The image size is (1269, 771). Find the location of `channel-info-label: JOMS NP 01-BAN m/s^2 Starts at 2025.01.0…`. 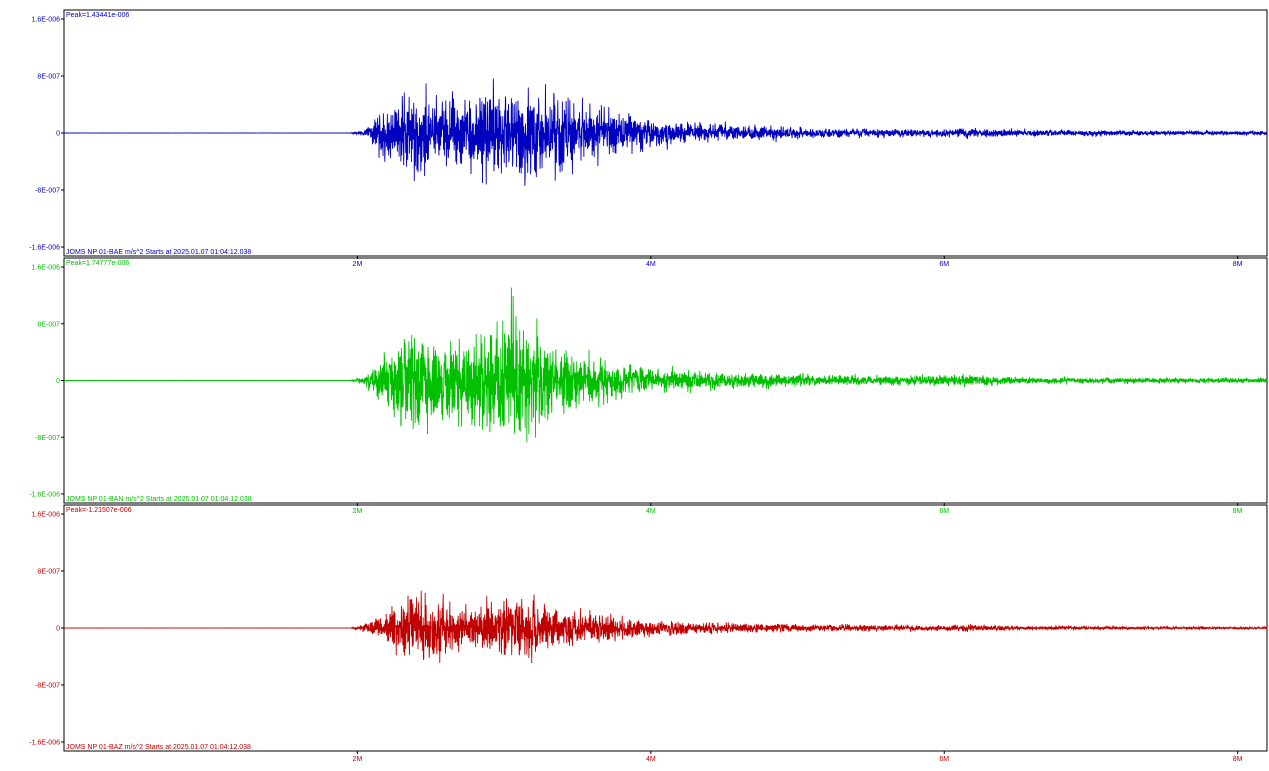

channel-info-label: JOMS NP 01-BAN m/s^2 Starts at 2025.01.0… is located at coordinates (159, 499).